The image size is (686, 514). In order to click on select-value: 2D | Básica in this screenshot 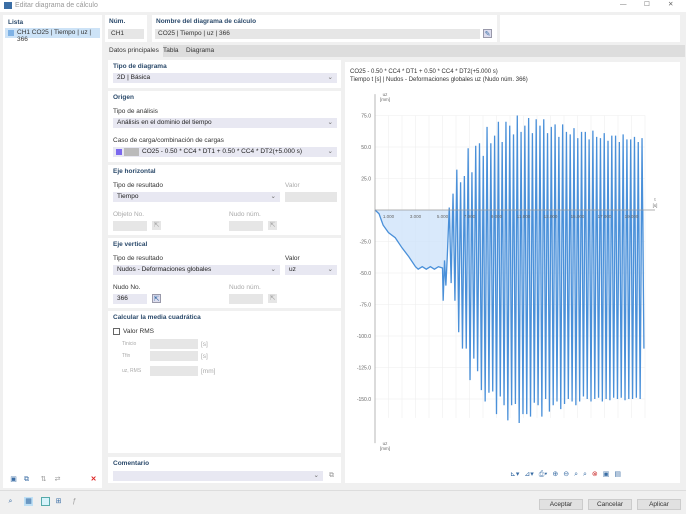, I will do `click(134, 77)`.